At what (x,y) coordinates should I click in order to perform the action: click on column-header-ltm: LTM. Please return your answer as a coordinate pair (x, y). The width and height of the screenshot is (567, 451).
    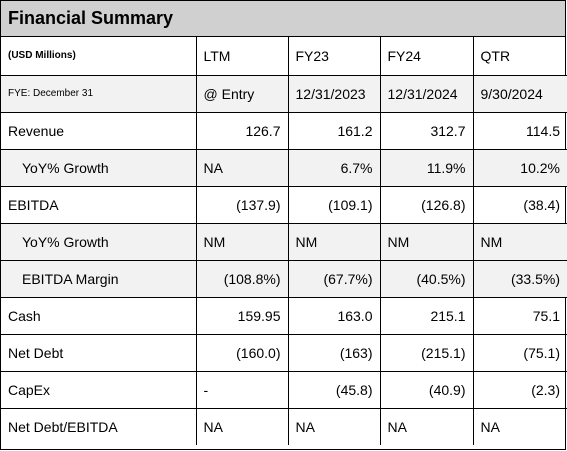
    Looking at the image, I should click on (241, 56).